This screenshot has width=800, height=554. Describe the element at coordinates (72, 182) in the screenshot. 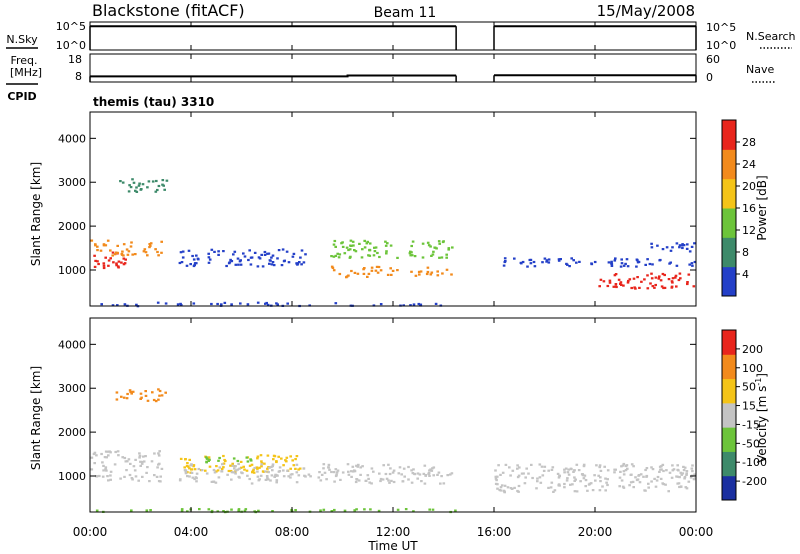

I see `y-tick-label: 3000` at that location.